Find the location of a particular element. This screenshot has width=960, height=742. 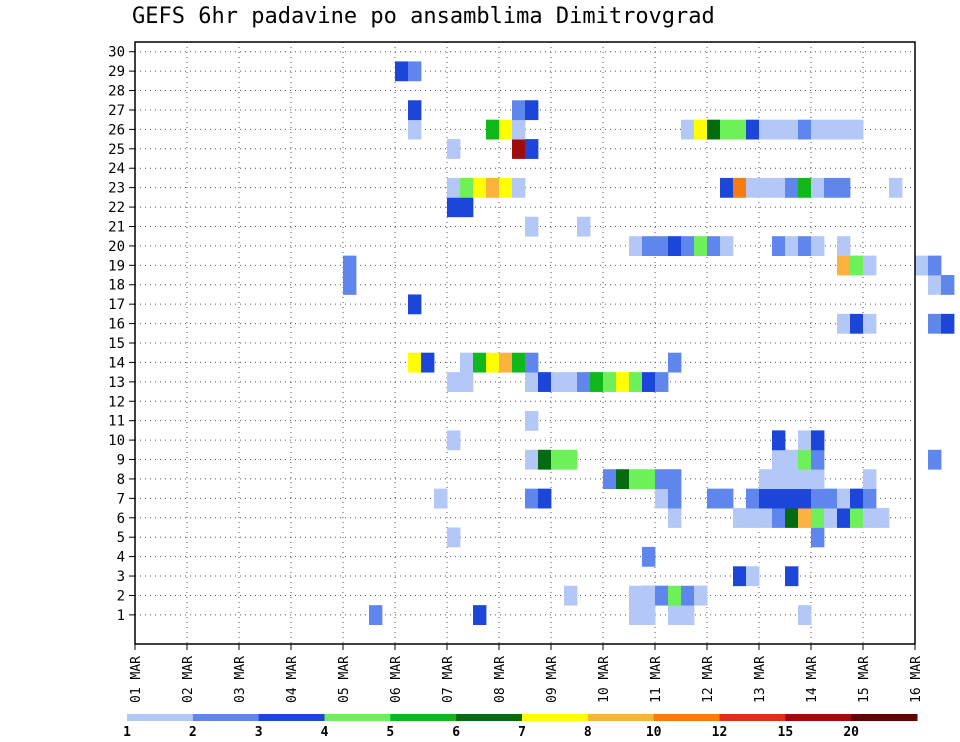

y-tick-label: 26 is located at coordinates (116, 130).